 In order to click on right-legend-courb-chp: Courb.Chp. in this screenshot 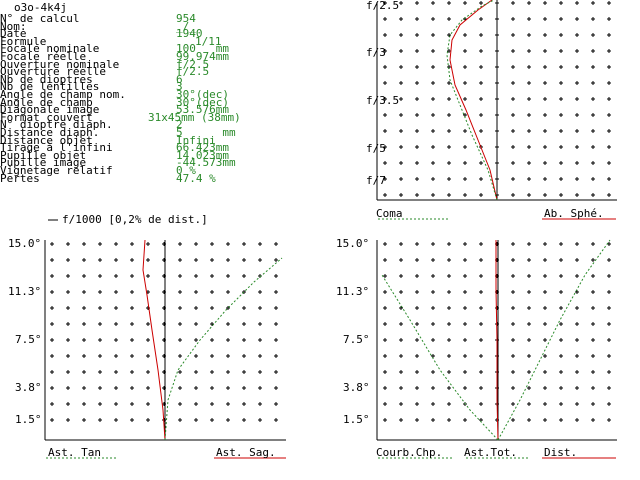, I will do `click(409, 452)`.